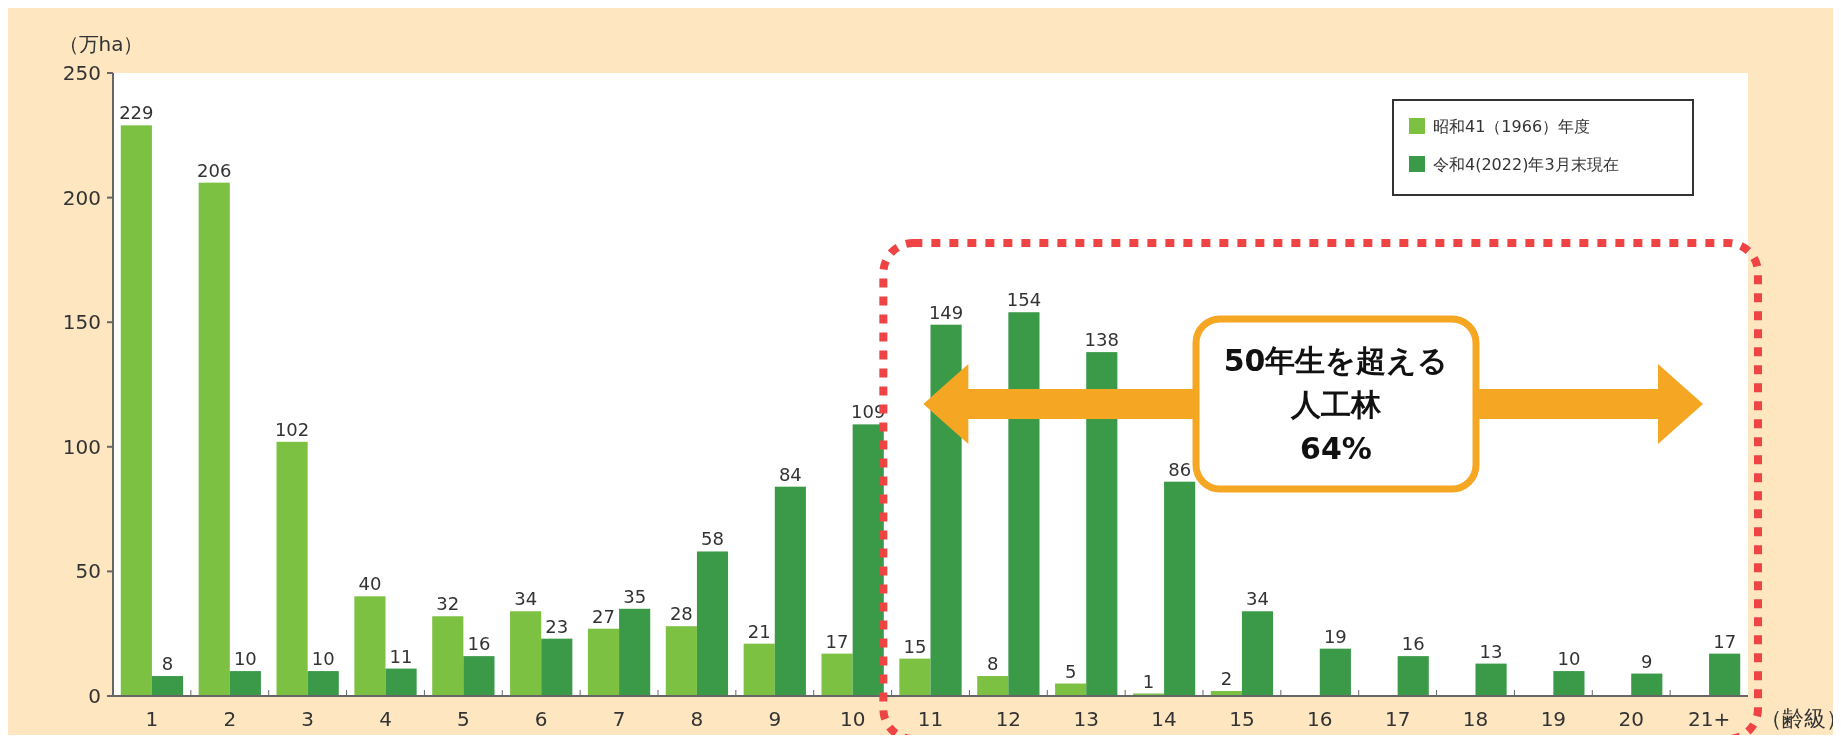 This screenshot has width=1841, height=743. Describe the element at coordinates (1320, 719) in the screenshot. I see `x-tick-label: 16` at that location.